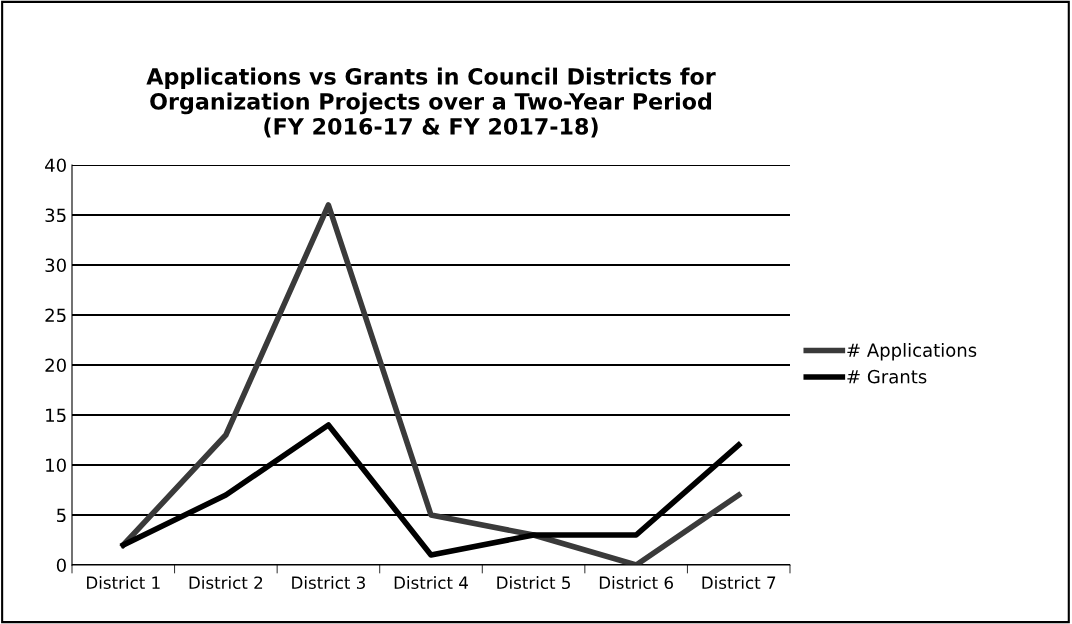 The height and width of the screenshot is (624, 1072). What do you see at coordinates (123, 583) in the screenshot?
I see `x-tick-label: District 1` at bounding box center [123, 583].